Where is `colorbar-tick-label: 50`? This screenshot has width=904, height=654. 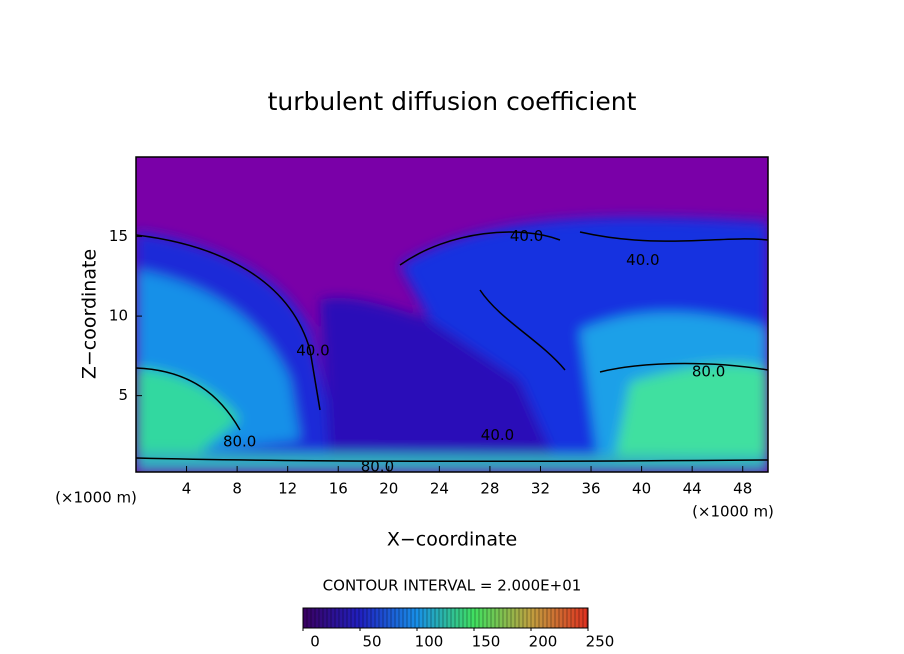 colorbar-tick-label: 50 is located at coordinates (371, 642).